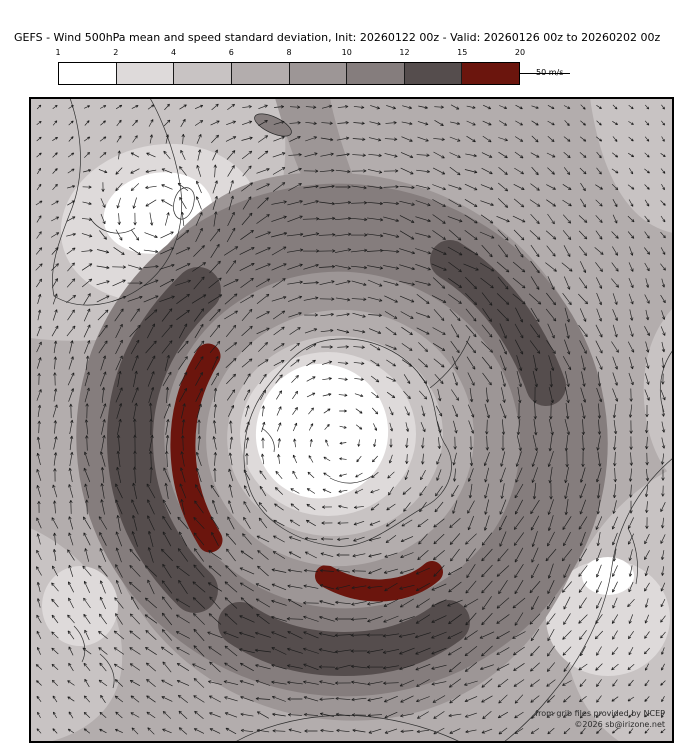 The image size is (700, 748). What do you see at coordinates (600, 713) in the screenshot?
I see `credits-source: from grib files provided by NCEP` at bounding box center [600, 713].